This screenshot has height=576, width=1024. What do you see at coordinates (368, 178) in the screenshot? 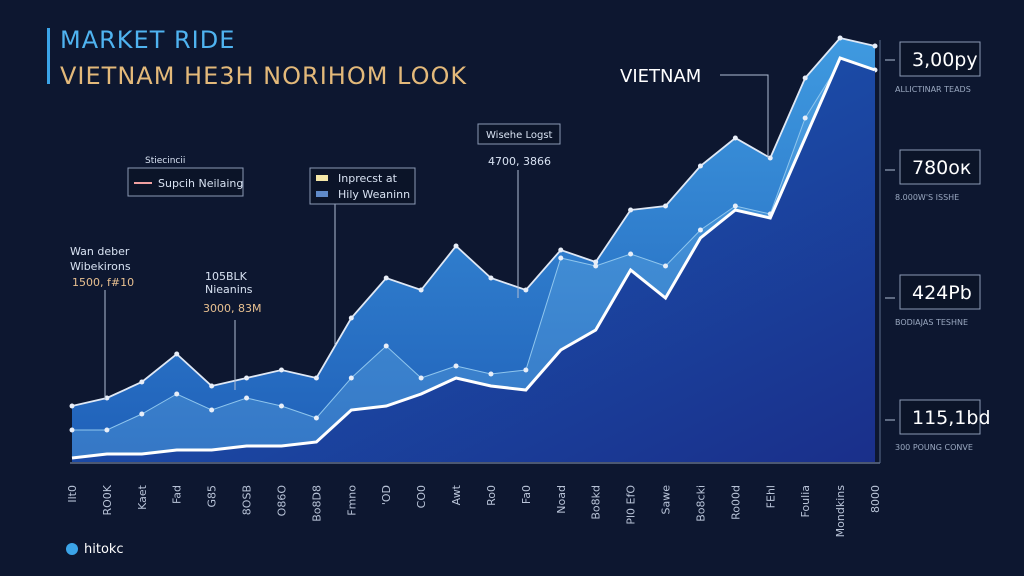
I see `legend-label: Inprecst at` at bounding box center [368, 178].